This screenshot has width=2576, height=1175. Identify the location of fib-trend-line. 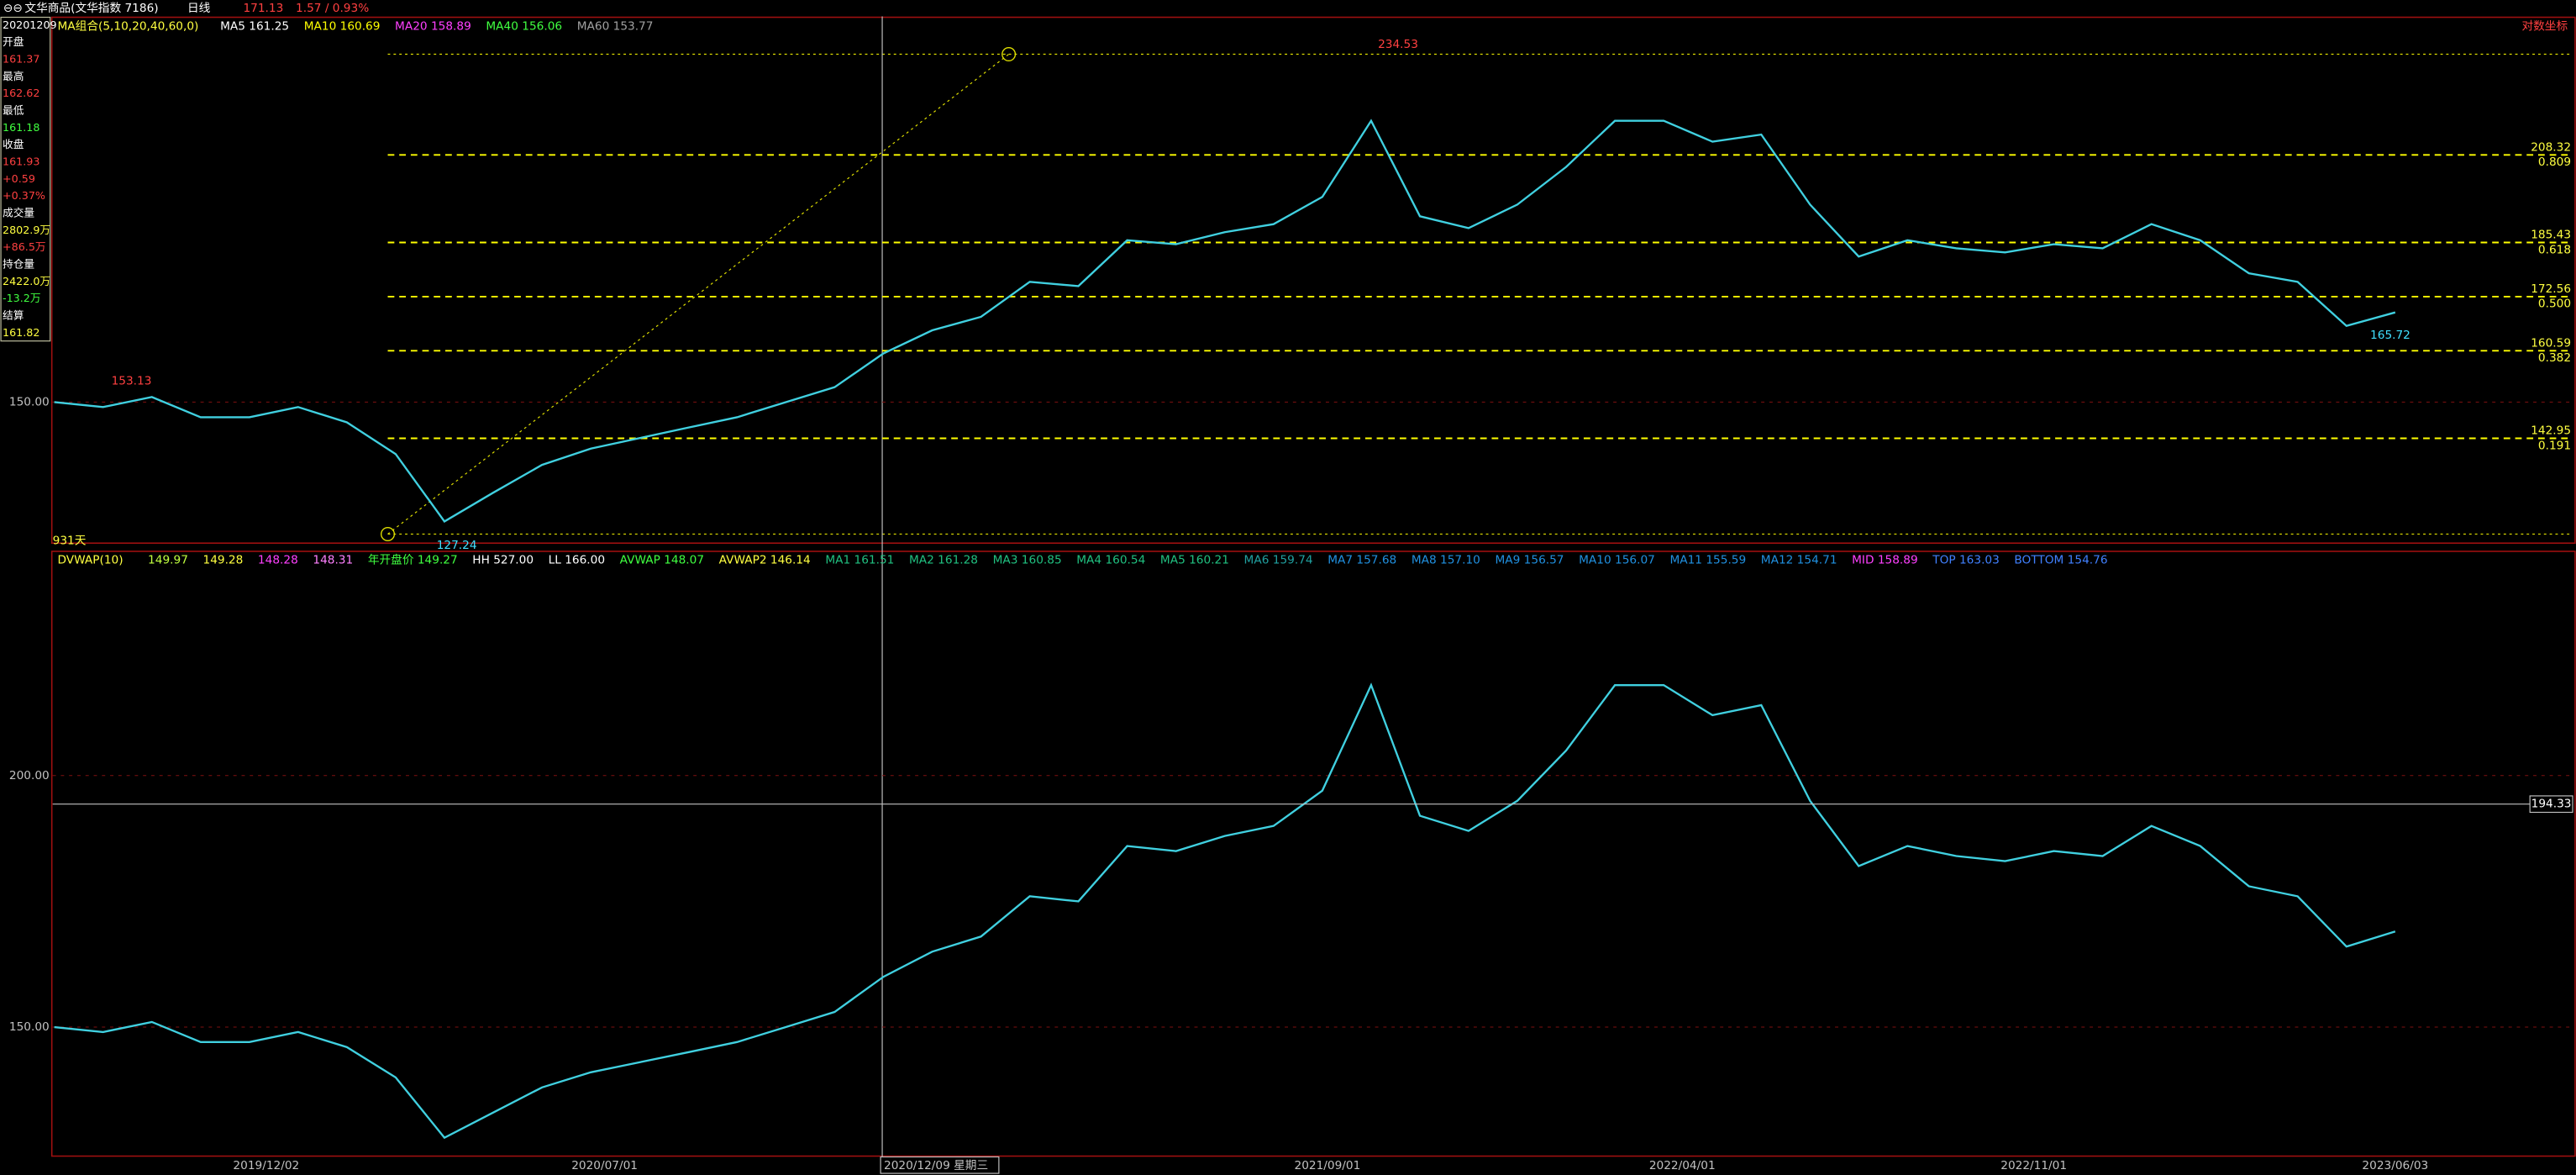
(698, 294).